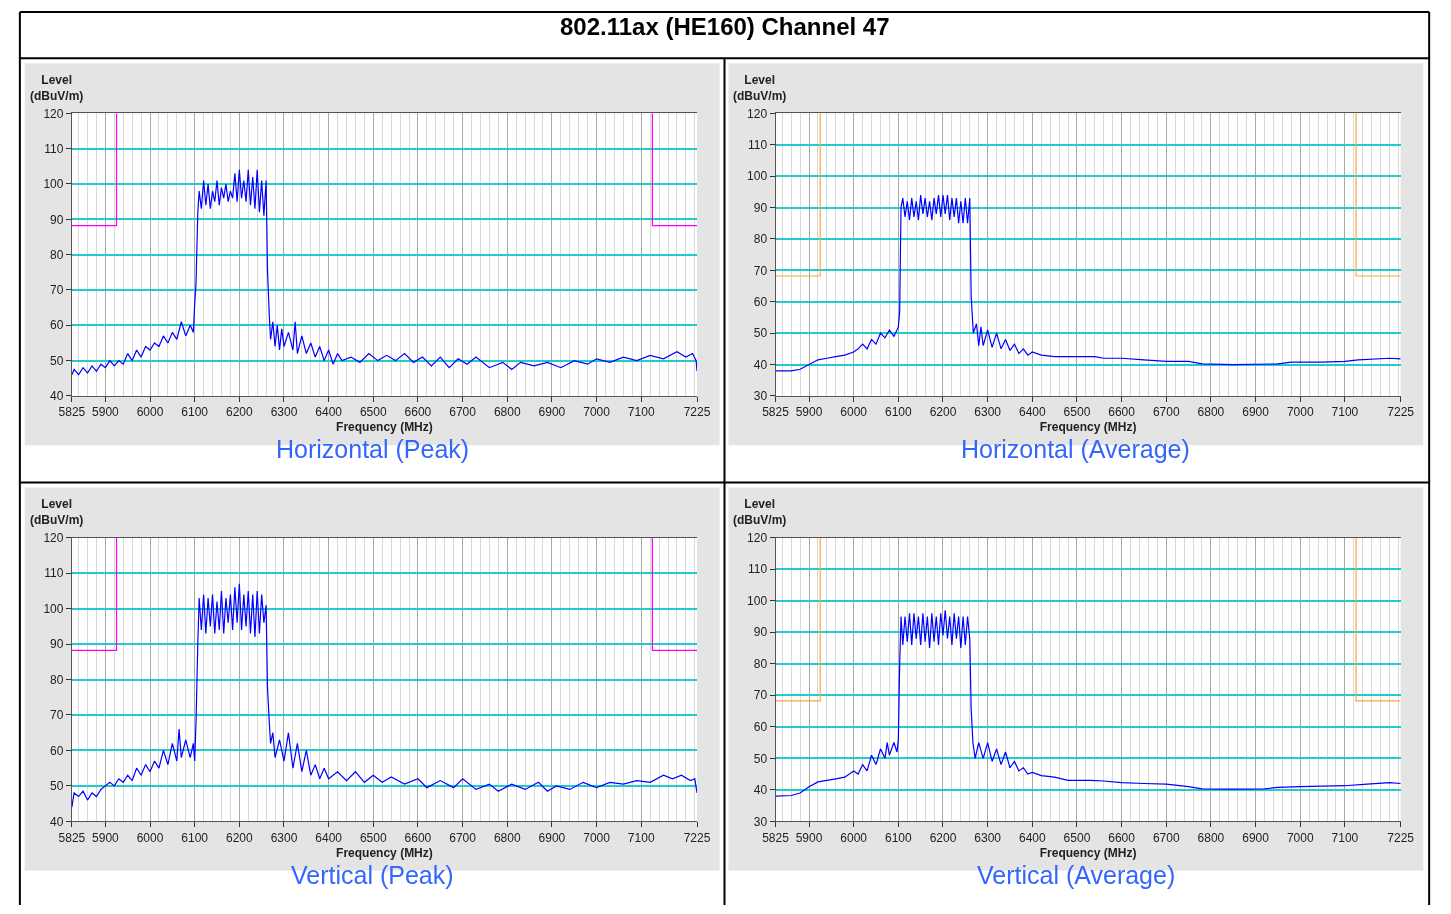 This screenshot has height=914, width=1451. What do you see at coordinates (760, 396) in the screenshot?
I see `y-tick-label: 30` at bounding box center [760, 396].